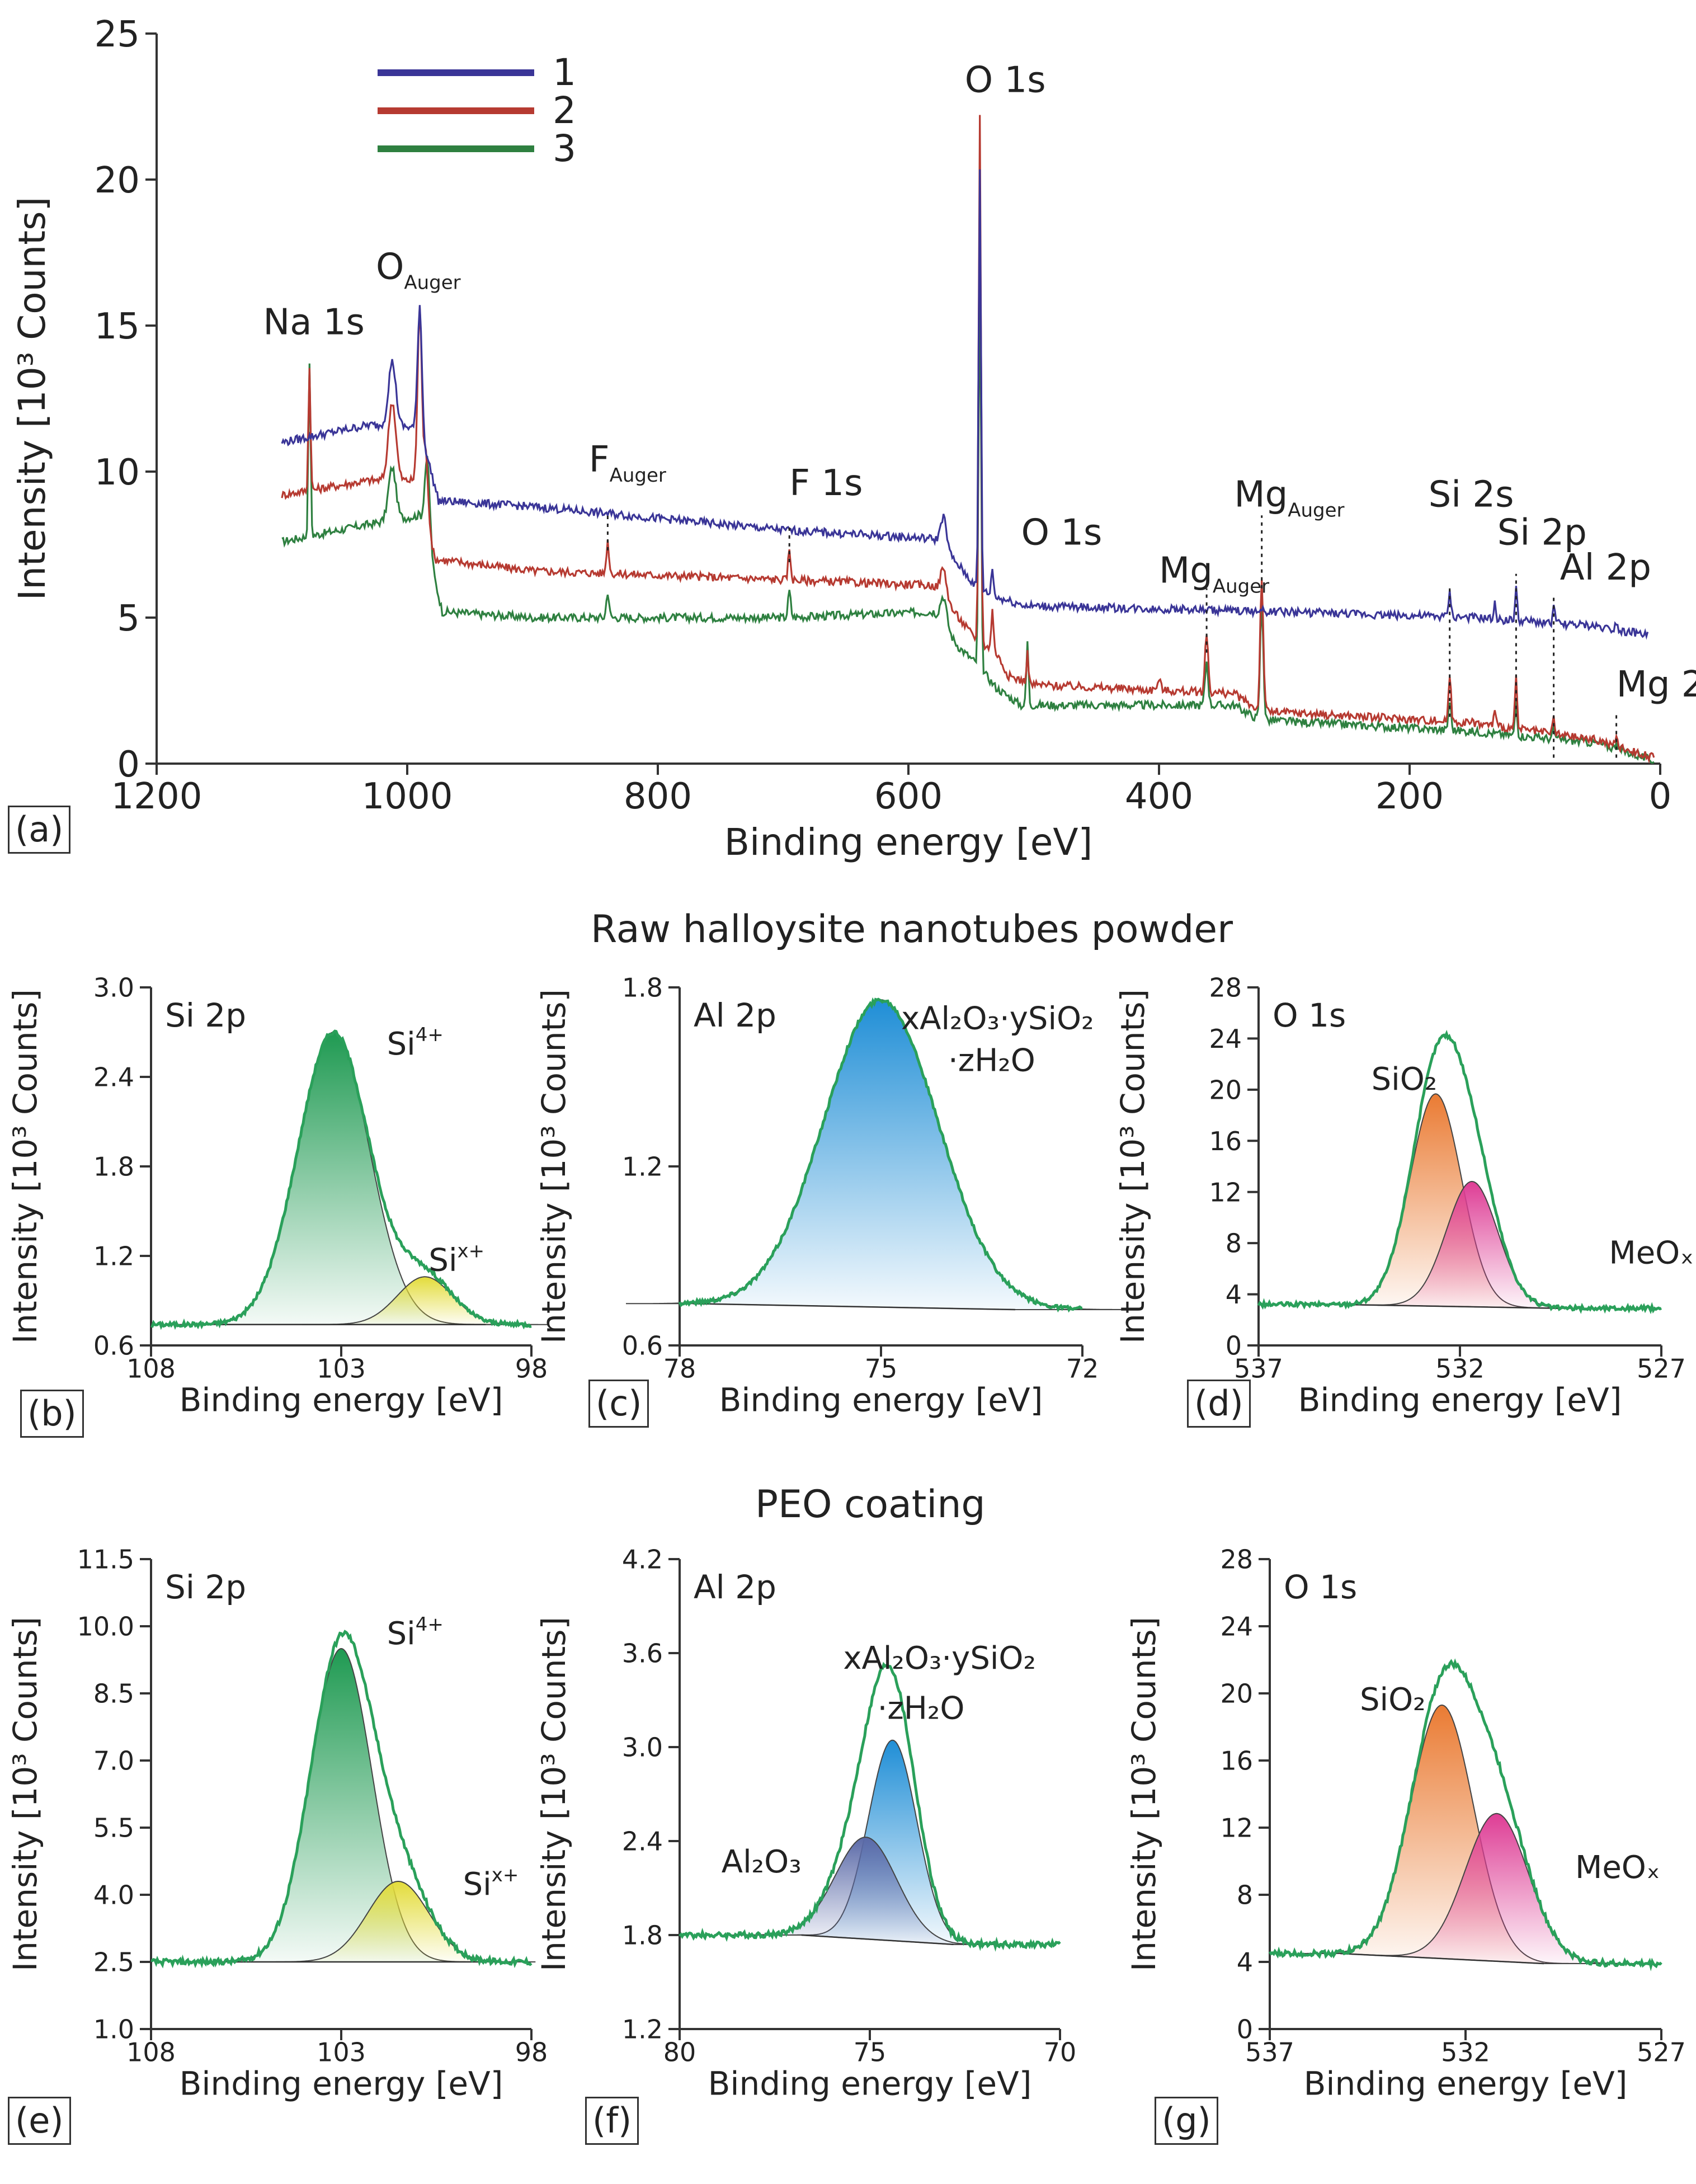  I want to click on legend-label-1: 1, so click(564, 73).